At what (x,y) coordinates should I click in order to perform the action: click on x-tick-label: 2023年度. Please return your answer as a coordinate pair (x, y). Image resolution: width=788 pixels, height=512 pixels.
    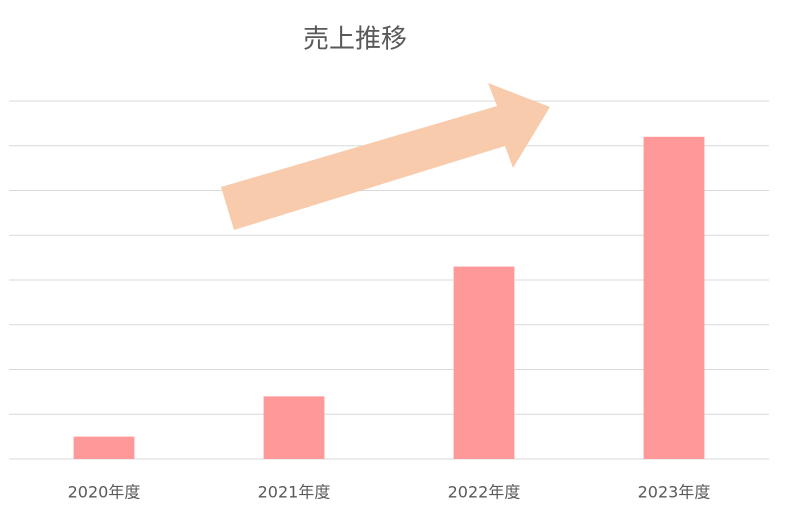
    Looking at the image, I should click on (674, 492).